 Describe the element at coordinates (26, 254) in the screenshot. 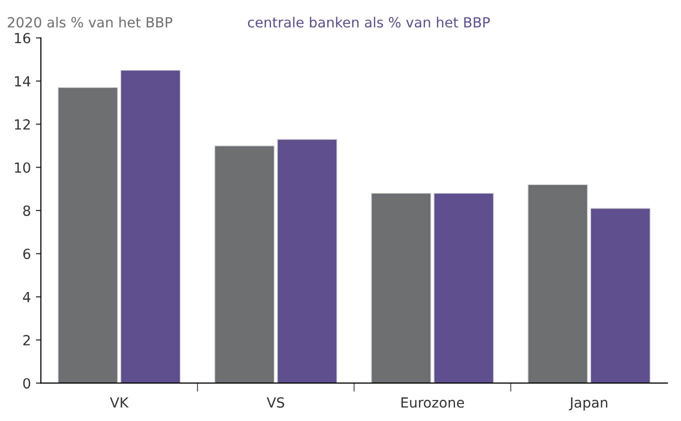

I see `y-tick-label: 6` at that location.